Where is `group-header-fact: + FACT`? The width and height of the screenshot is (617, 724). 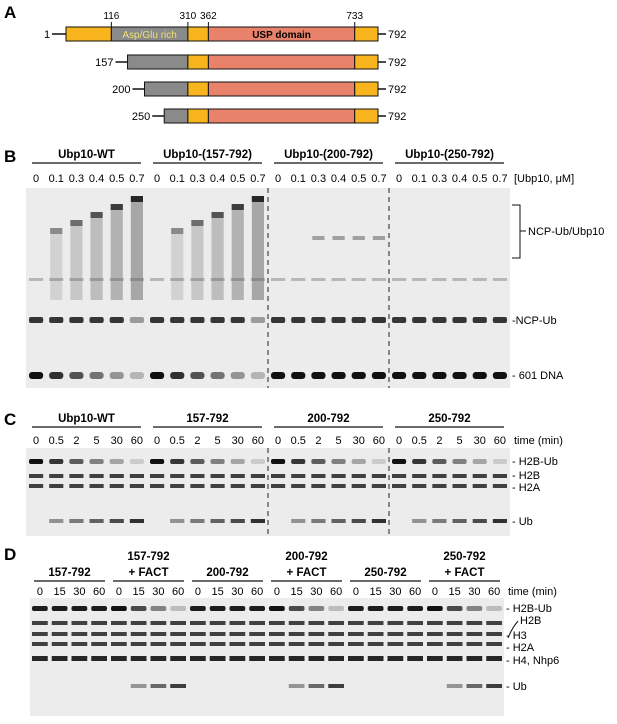
group-header-fact: + FACT is located at coordinates (307, 573).